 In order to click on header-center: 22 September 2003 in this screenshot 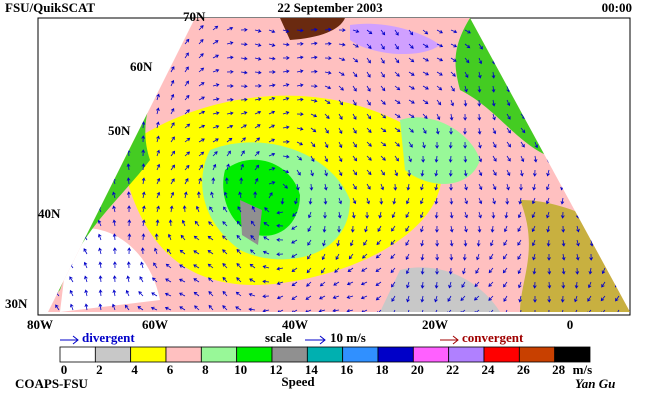, I will do `click(330, 7)`.